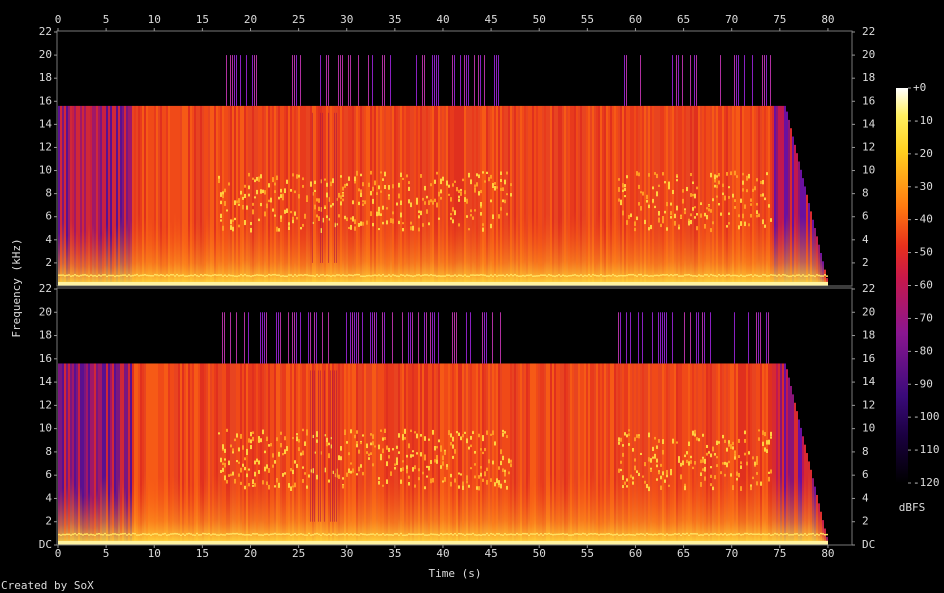 The height and width of the screenshot is (593, 944). I want to click on y-tick-label: 16, so click(45, 358).